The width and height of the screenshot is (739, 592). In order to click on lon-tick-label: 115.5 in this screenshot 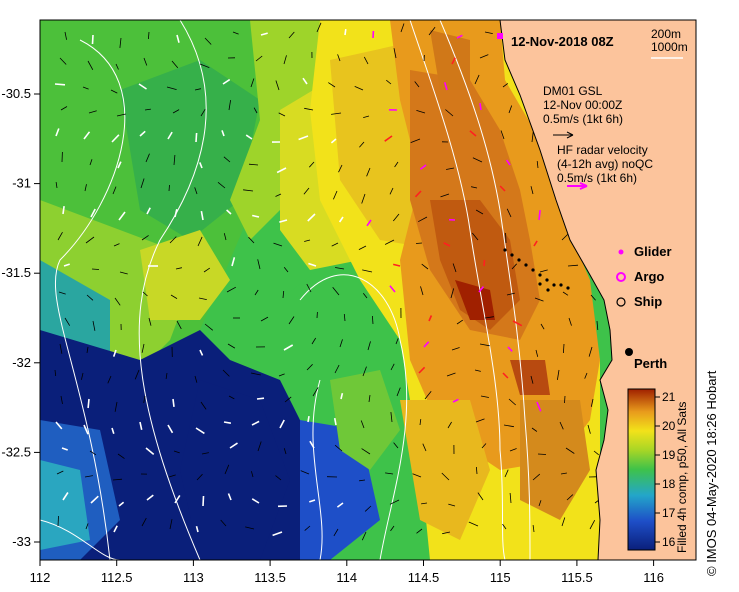, I will do `click(577, 577)`.